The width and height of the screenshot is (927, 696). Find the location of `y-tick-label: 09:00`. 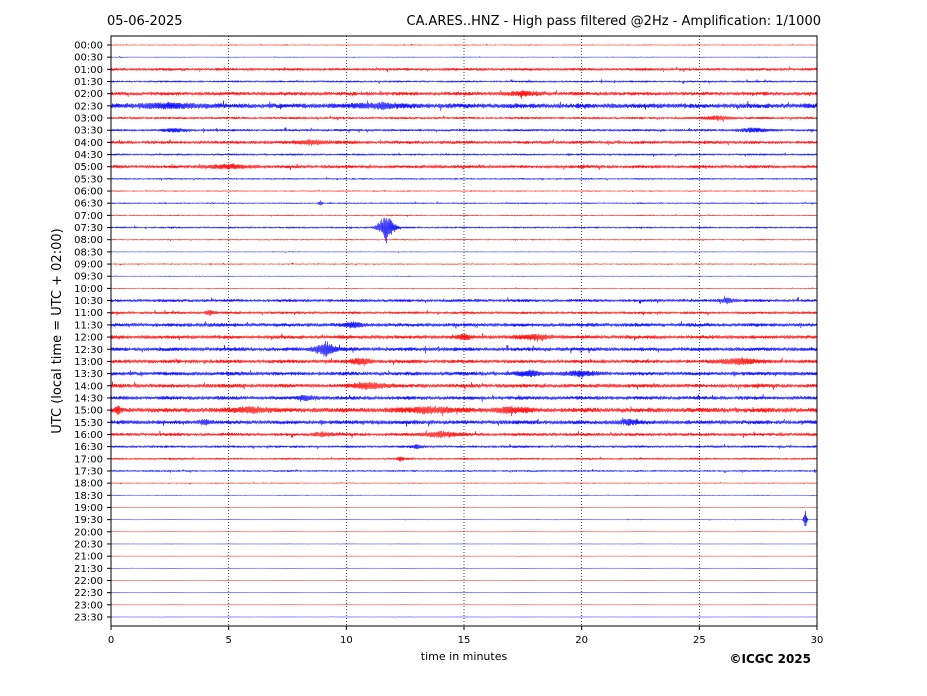

y-tick-label: 09:00 is located at coordinates (88, 265).